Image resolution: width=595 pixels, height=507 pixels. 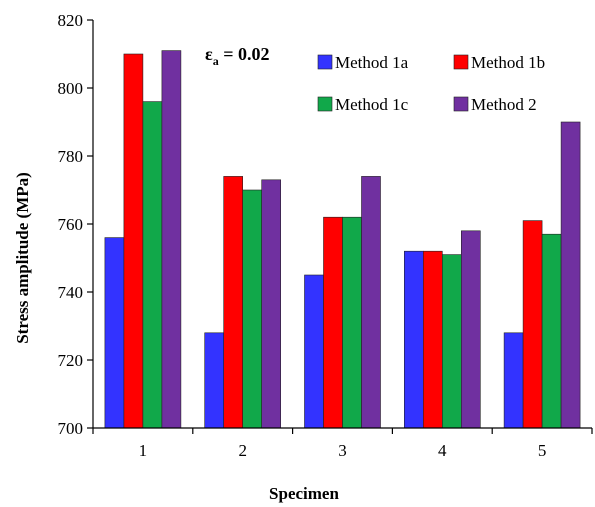 What do you see at coordinates (71, 20) in the screenshot?
I see `y-tick-label: 820` at bounding box center [71, 20].